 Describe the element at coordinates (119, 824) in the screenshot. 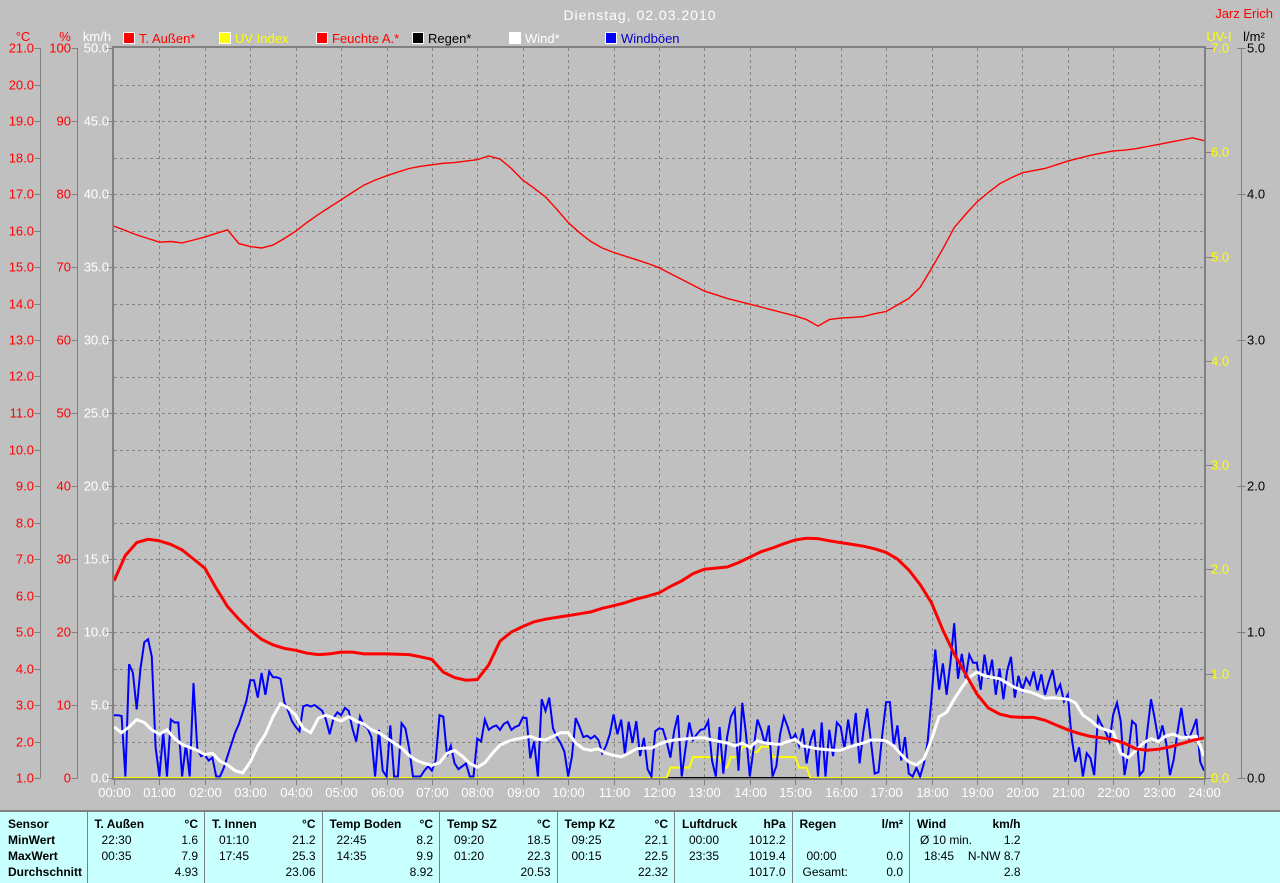

I see `table-col-header: T. Außen` at that location.